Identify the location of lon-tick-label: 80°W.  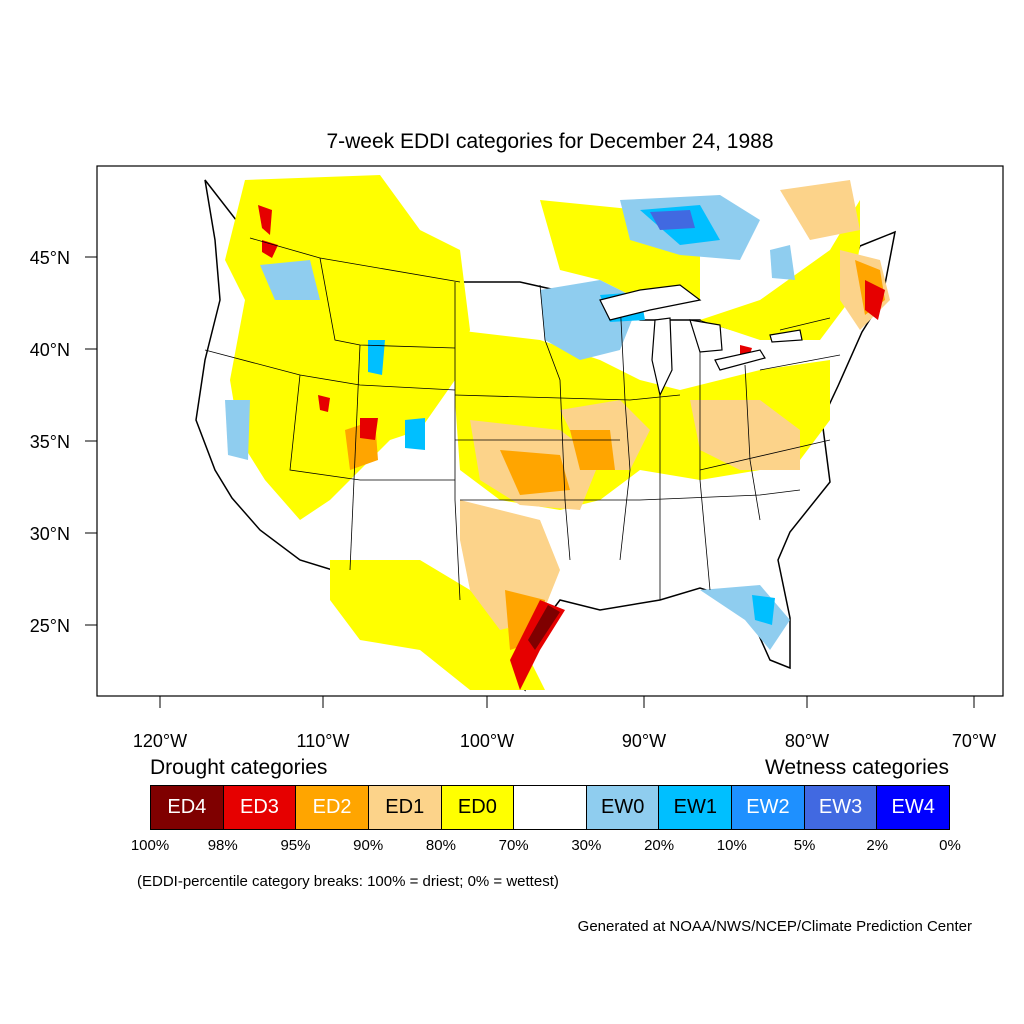
(807, 741).